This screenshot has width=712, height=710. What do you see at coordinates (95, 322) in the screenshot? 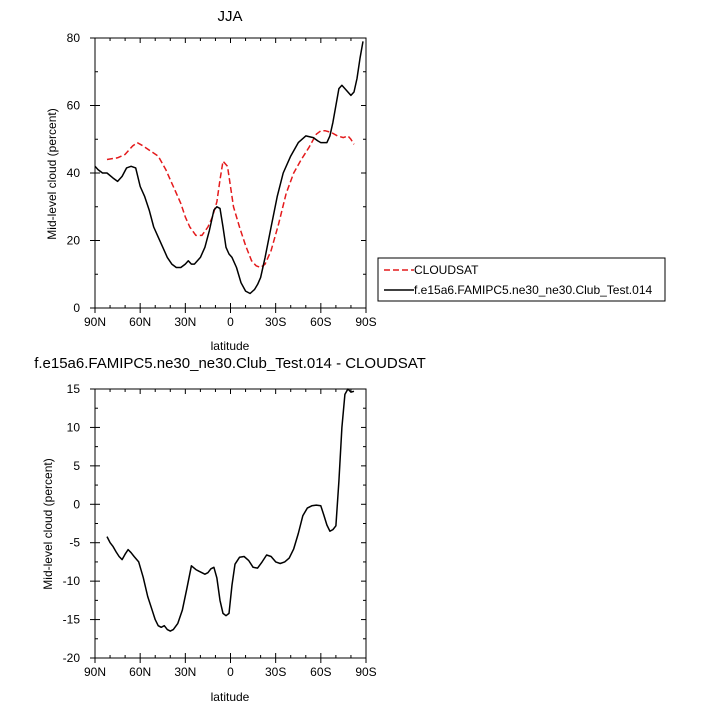
I see `top-x-tick-label: 90N` at bounding box center [95, 322].